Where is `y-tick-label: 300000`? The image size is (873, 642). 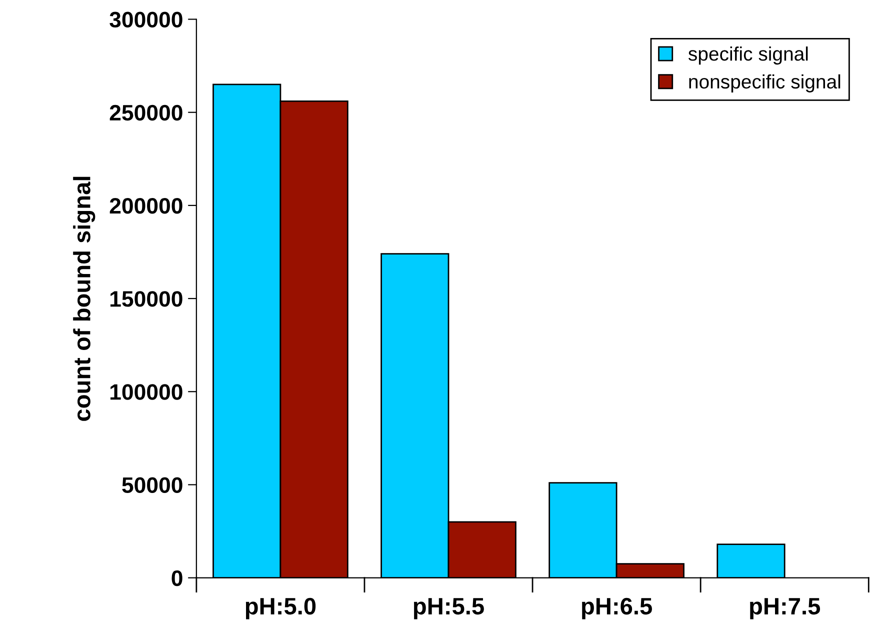 y-tick-label: 300000 is located at coordinates (146, 20).